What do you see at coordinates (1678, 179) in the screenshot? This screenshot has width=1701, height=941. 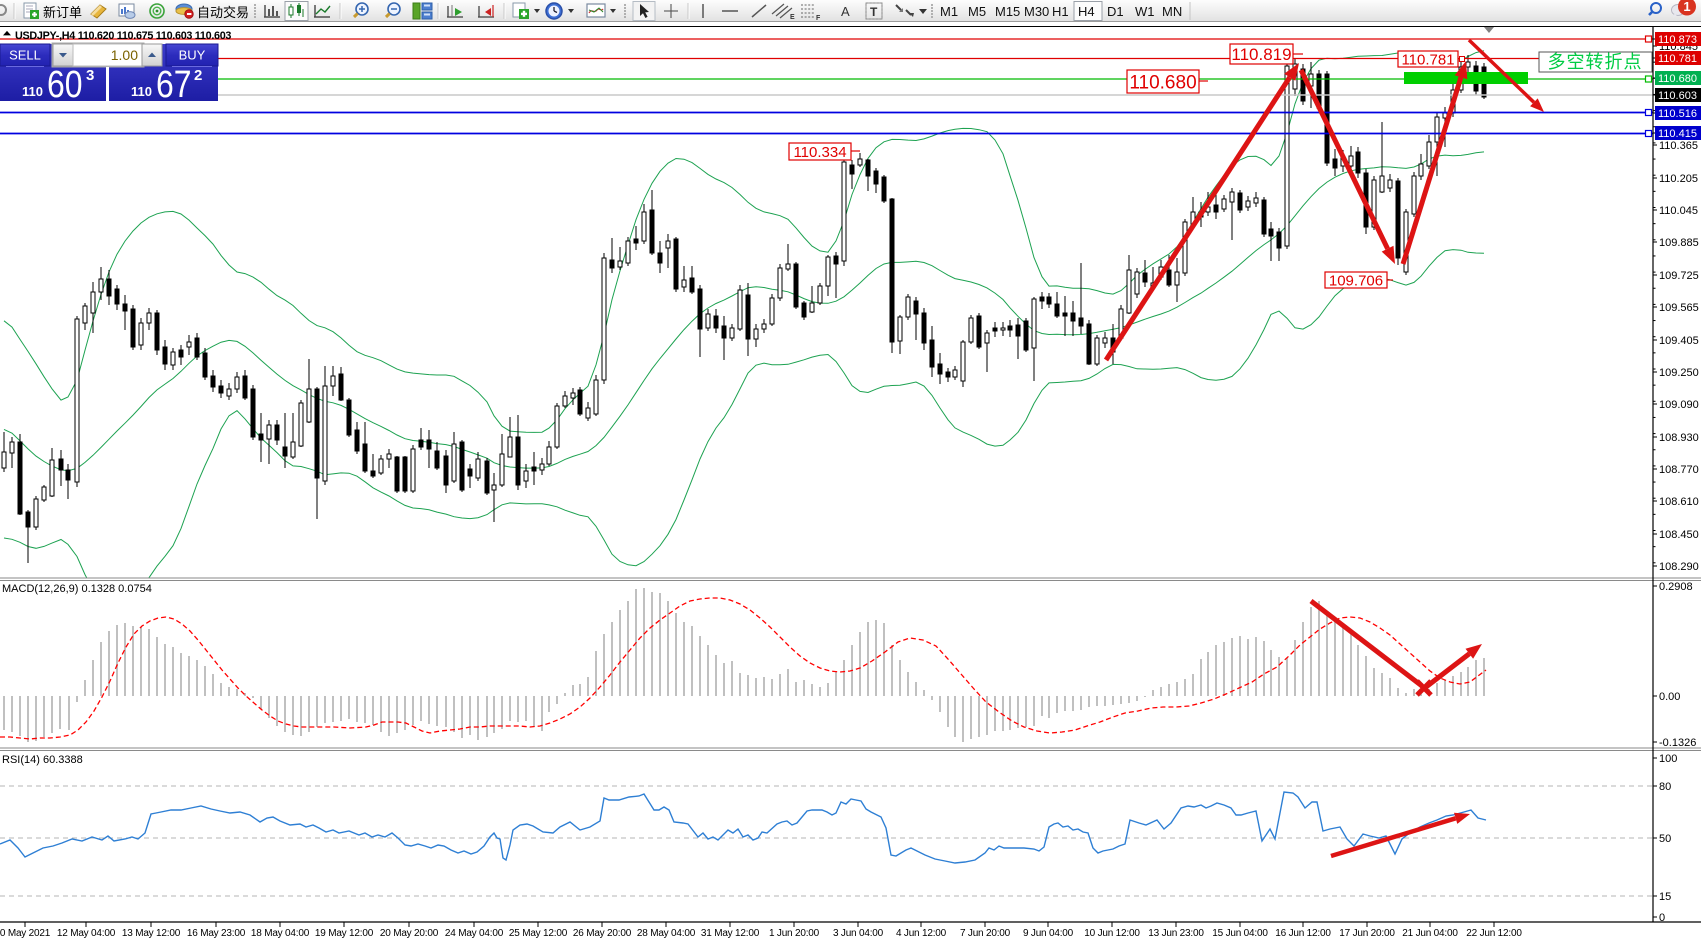 I see `svg-text: 110.205` at bounding box center [1678, 179].